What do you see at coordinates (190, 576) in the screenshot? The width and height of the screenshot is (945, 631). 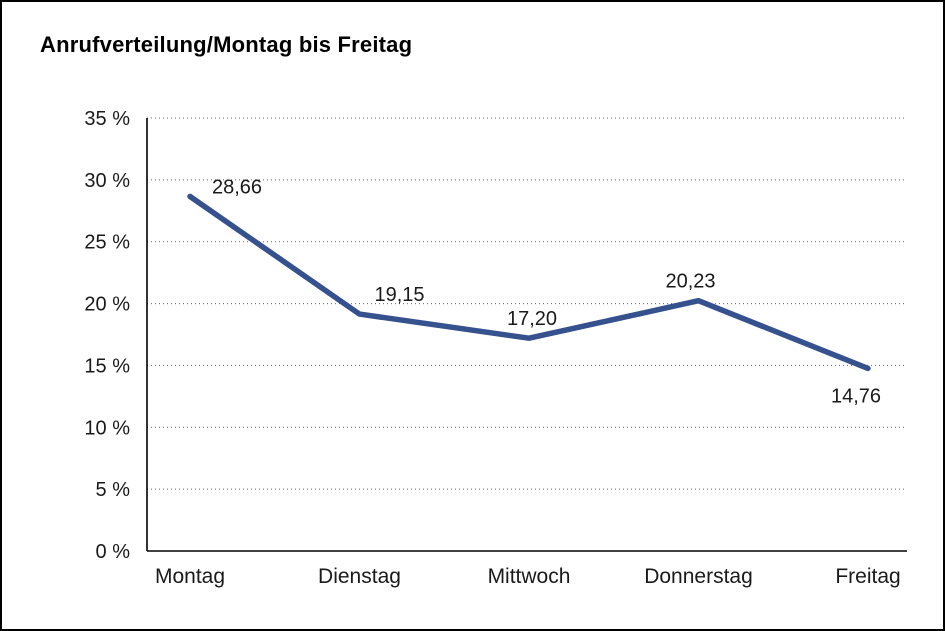 I see `x-axis-label: Montag` at bounding box center [190, 576].